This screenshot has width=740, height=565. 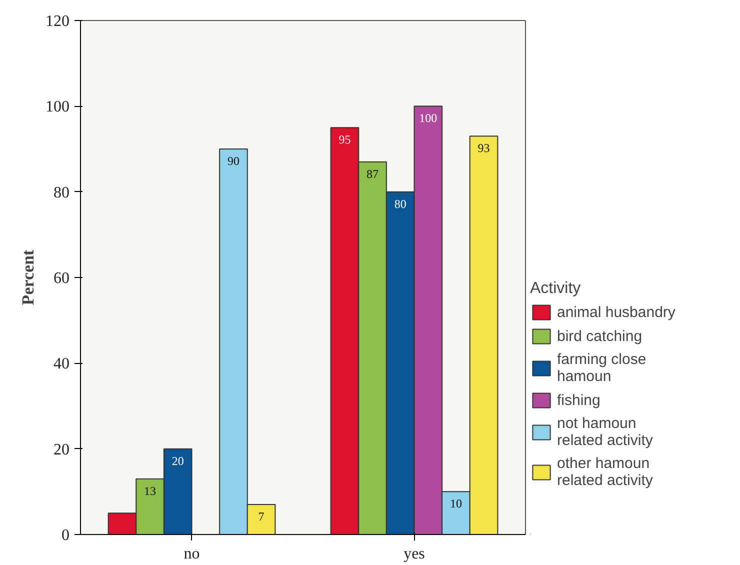 What do you see at coordinates (372, 173) in the screenshot?
I see `data-label: 87` at bounding box center [372, 173].